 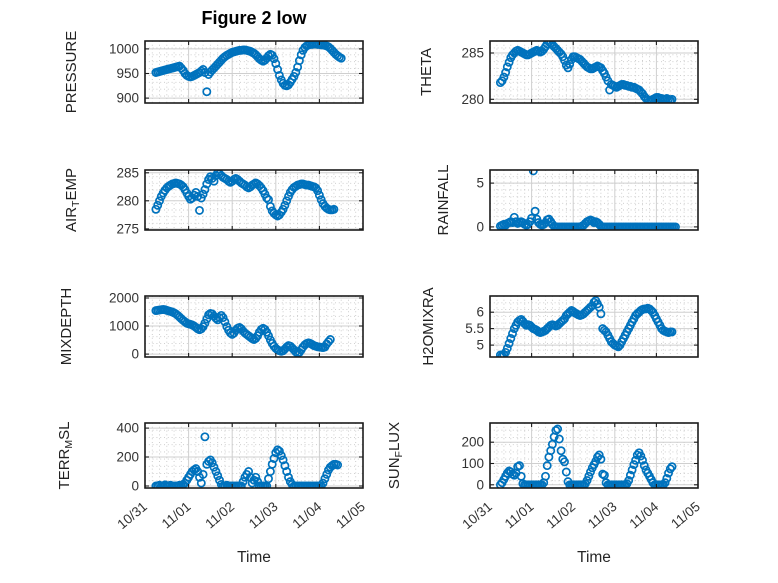 I want to click on y-axis-label-PRESSURE: PRESSURE, so click(x=71, y=72).